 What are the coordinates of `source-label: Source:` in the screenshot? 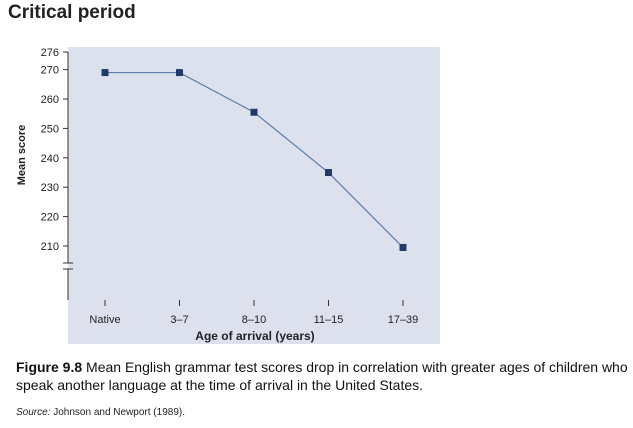 It's located at (33, 412).